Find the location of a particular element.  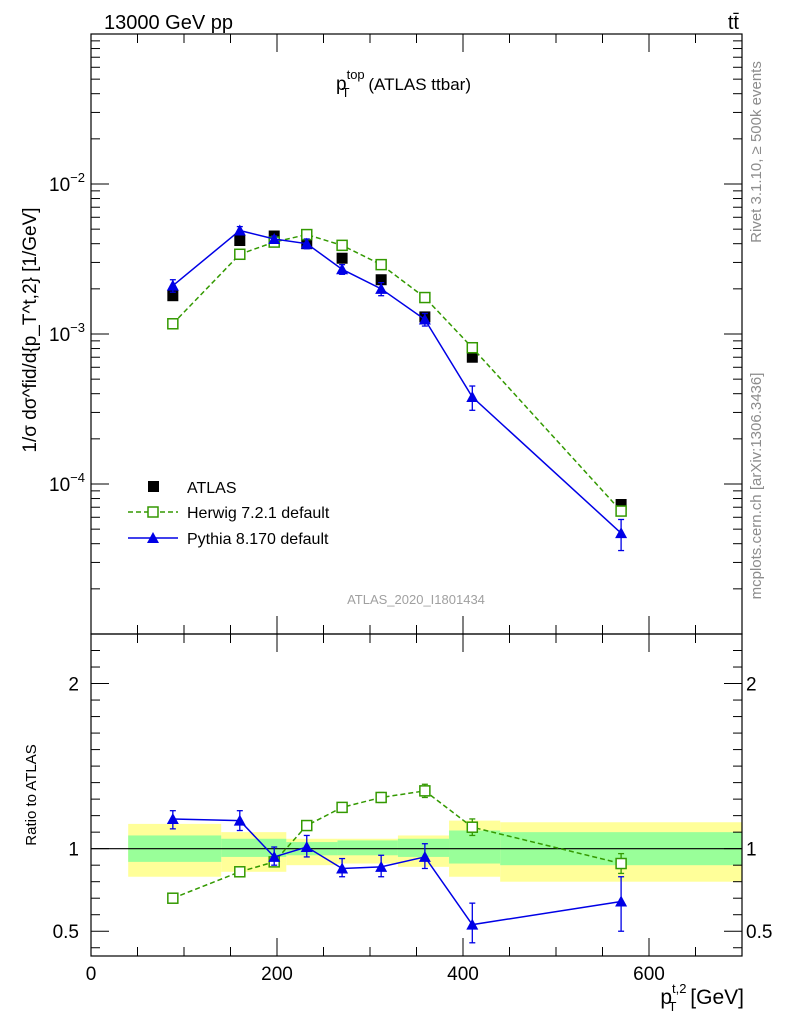

x-tick-label: 400 is located at coordinates (463, 974).